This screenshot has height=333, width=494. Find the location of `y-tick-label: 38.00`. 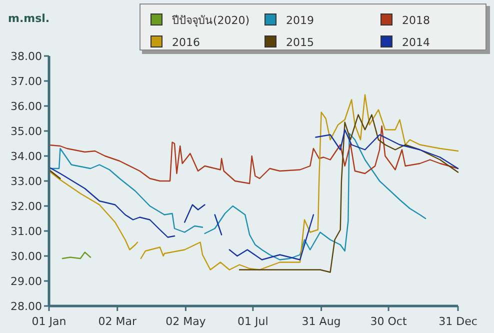

y-tick-label: 38.00 is located at coordinates (26, 56).